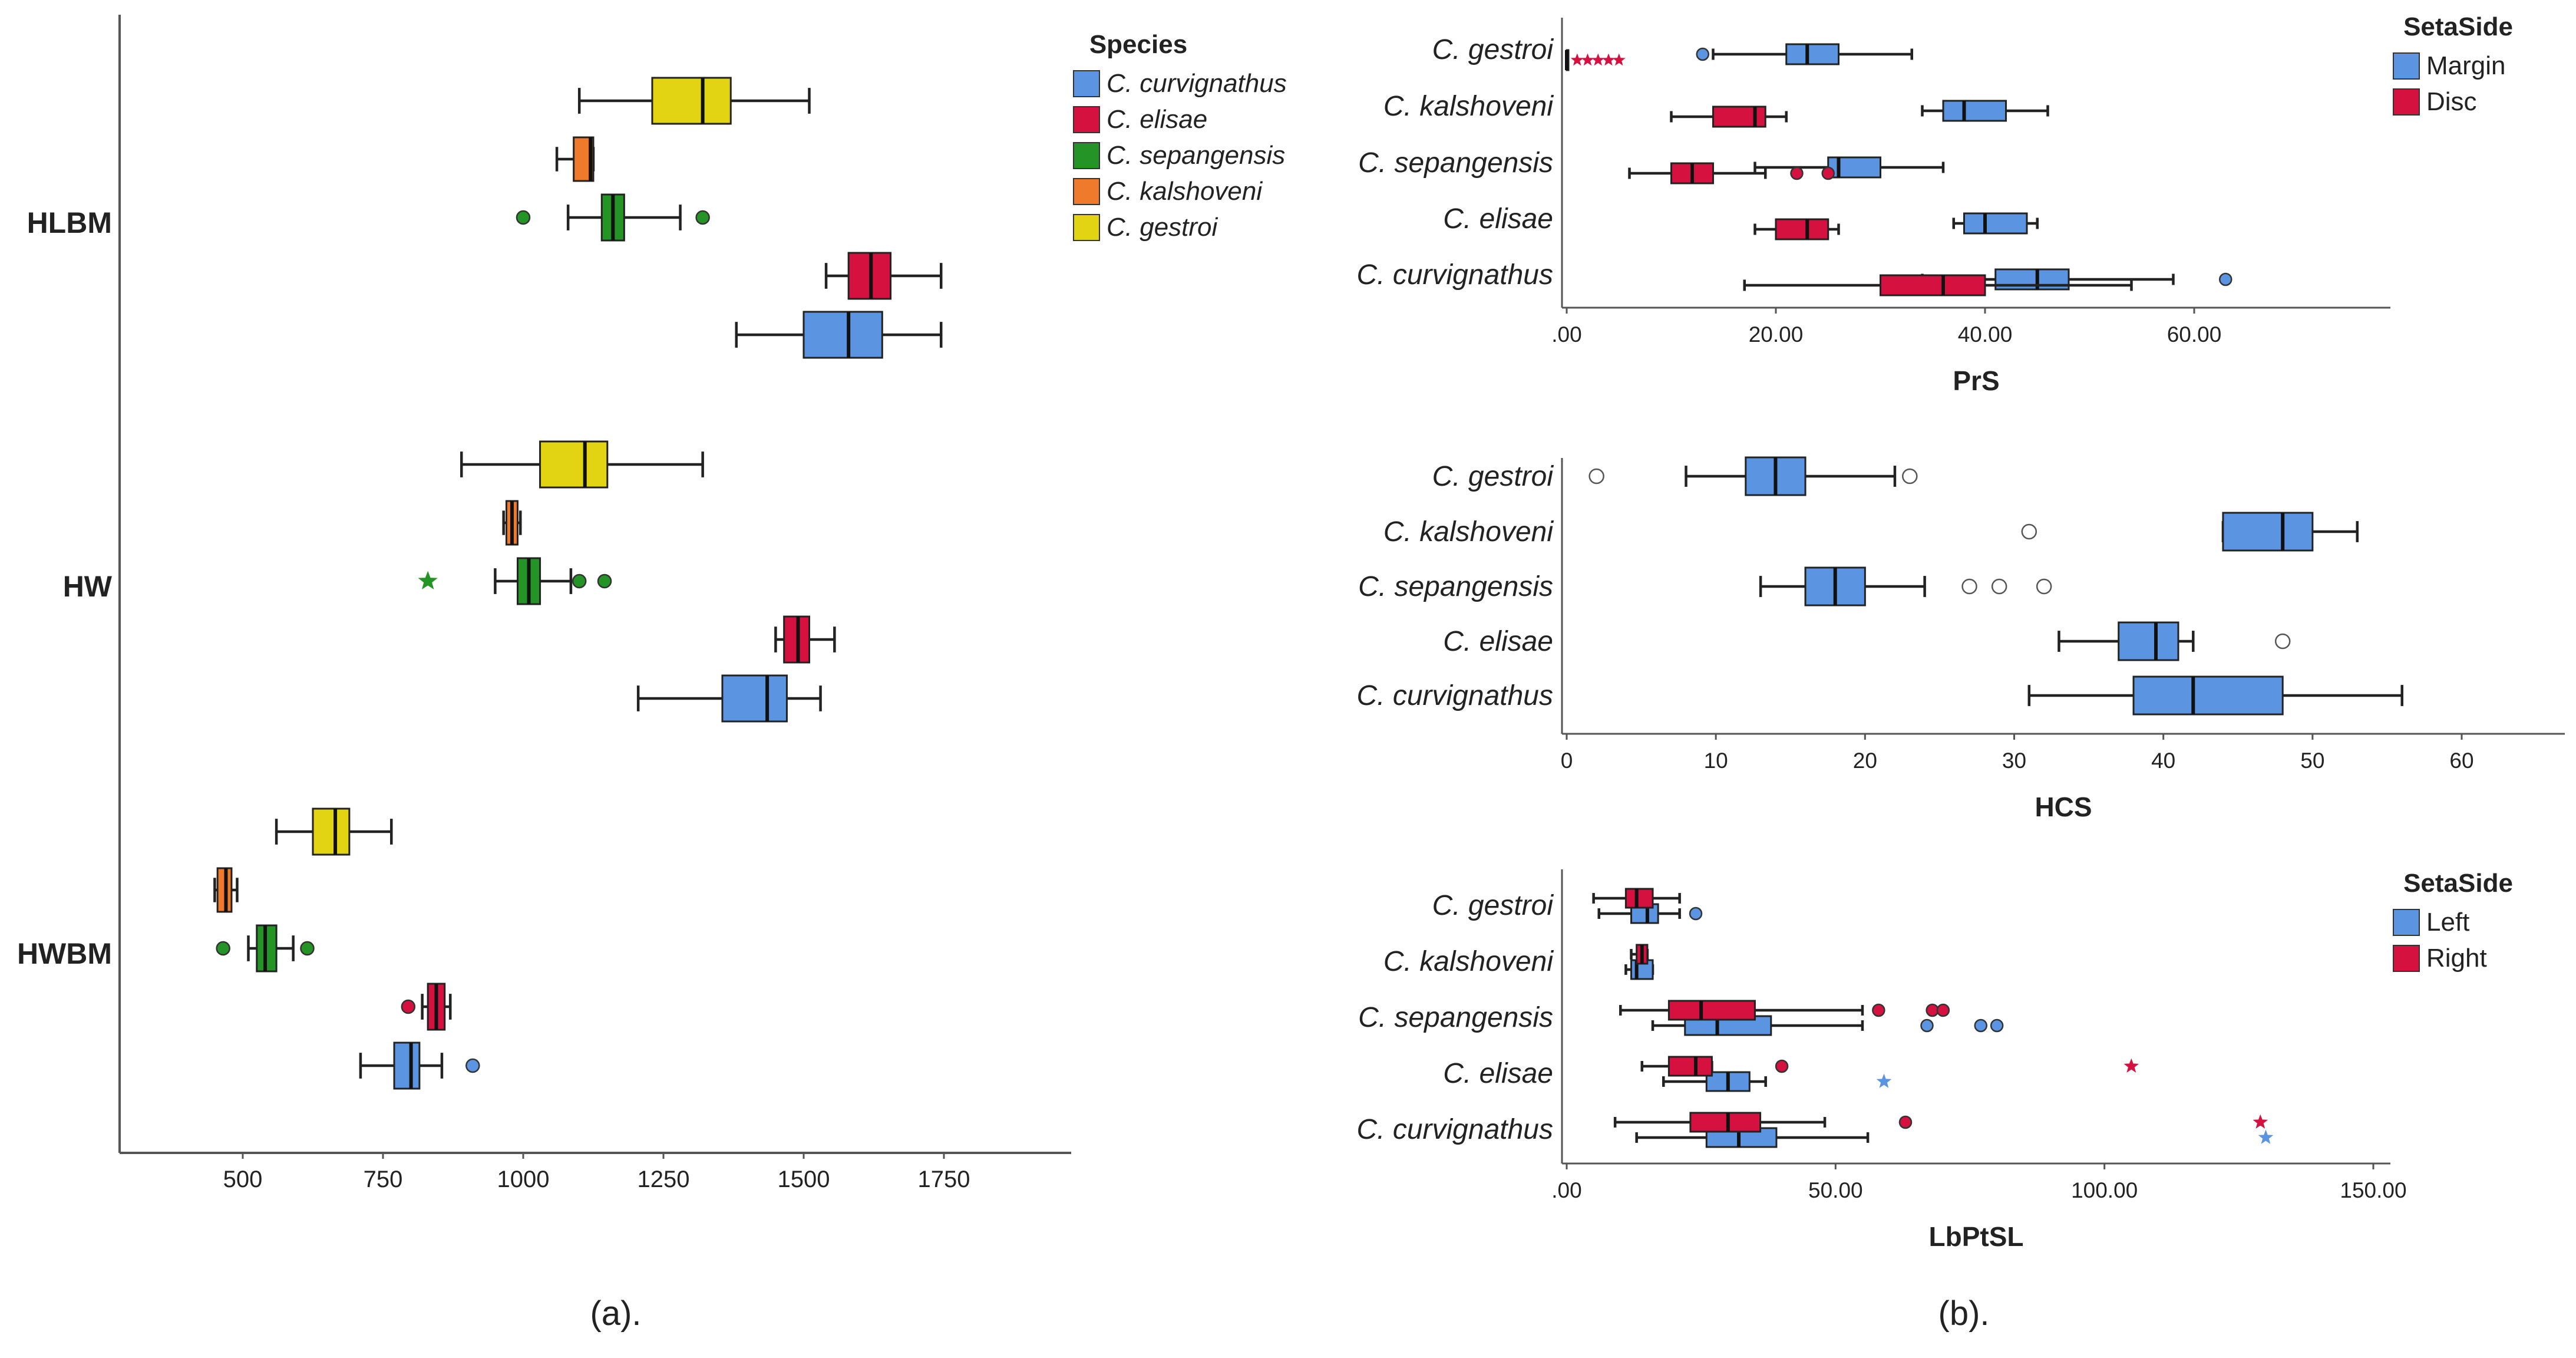  I want to click on chart-a-legend-title: Species, so click(1138, 44).